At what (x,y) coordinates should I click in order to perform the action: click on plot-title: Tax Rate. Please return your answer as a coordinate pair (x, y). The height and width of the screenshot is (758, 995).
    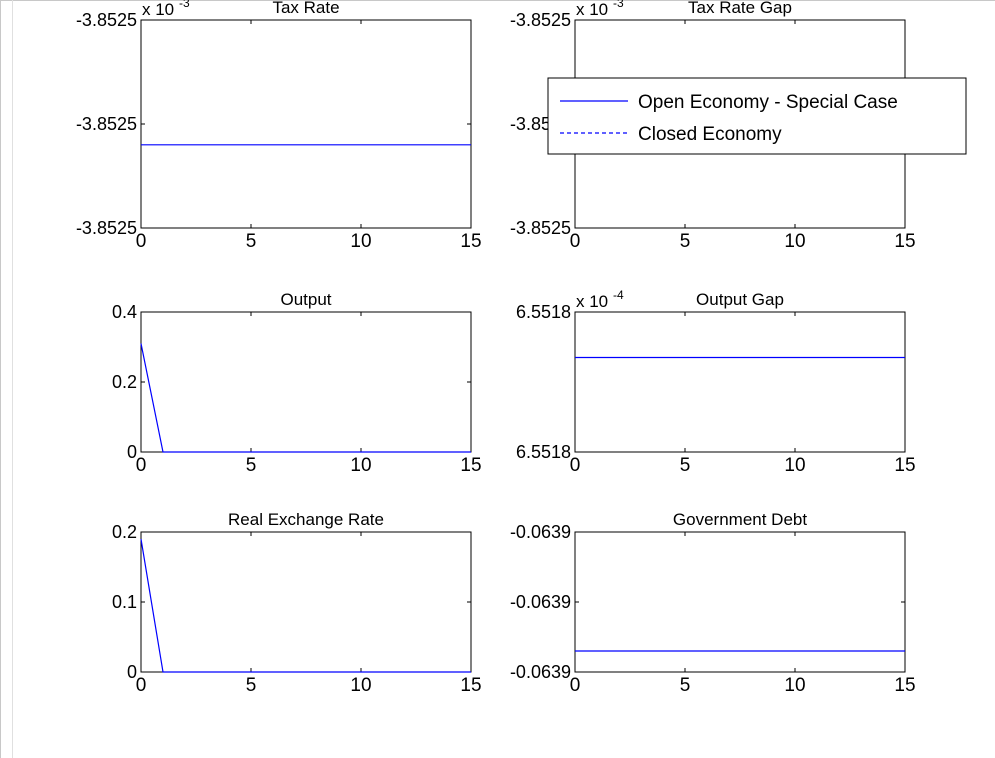
    Looking at the image, I should click on (305, 8).